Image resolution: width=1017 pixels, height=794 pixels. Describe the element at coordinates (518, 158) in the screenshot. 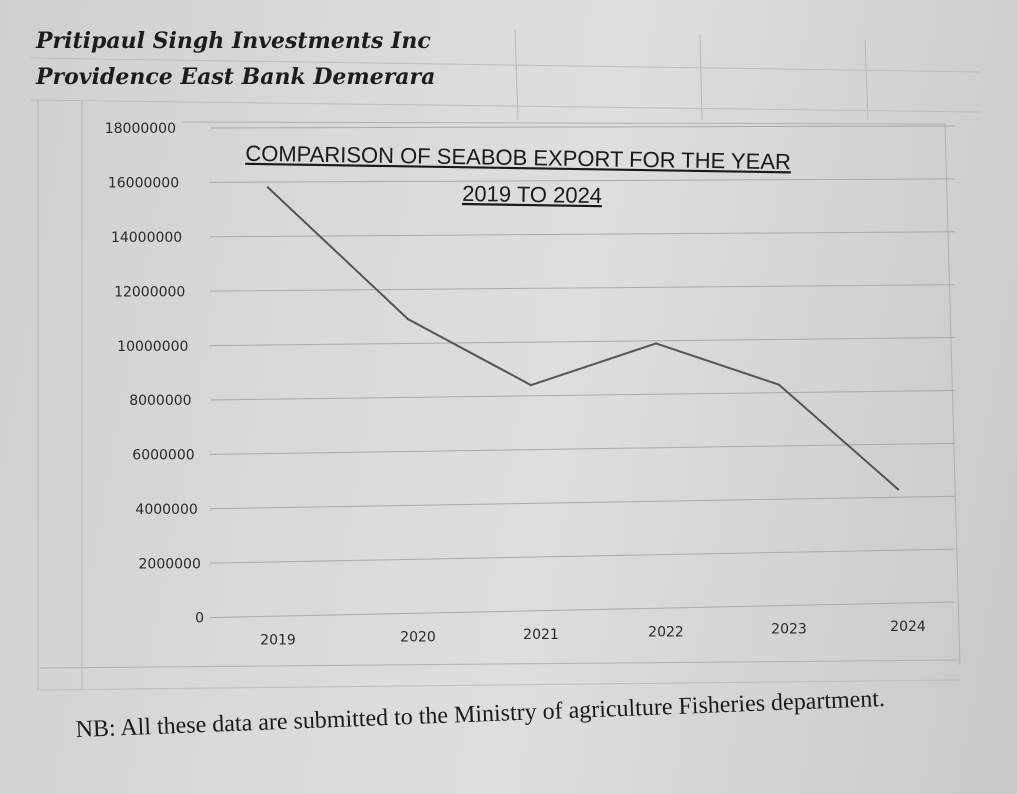

I see `chart-title: COMPARISON OF SEABOB EXPORT FOR THE YEAR` at that location.